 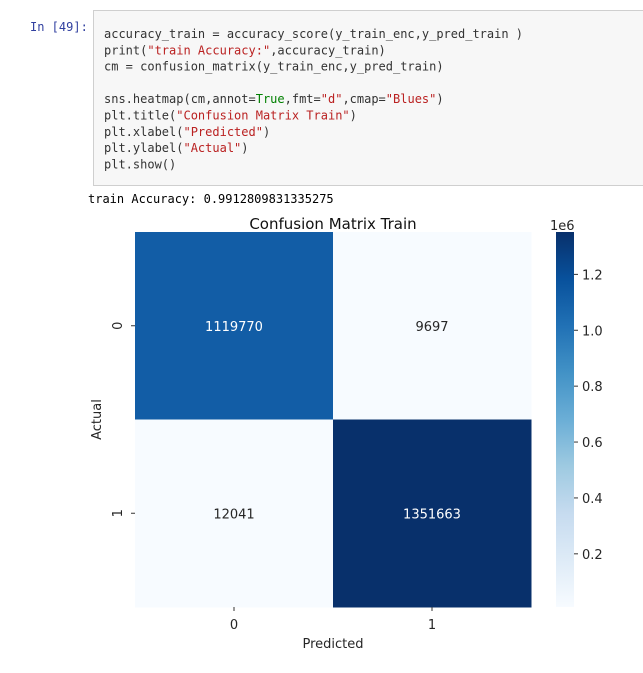 What do you see at coordinates (592, 387) in the screenshot?
I see `colorbar-tick-label: 0.8` at bounding box center [592, 387].